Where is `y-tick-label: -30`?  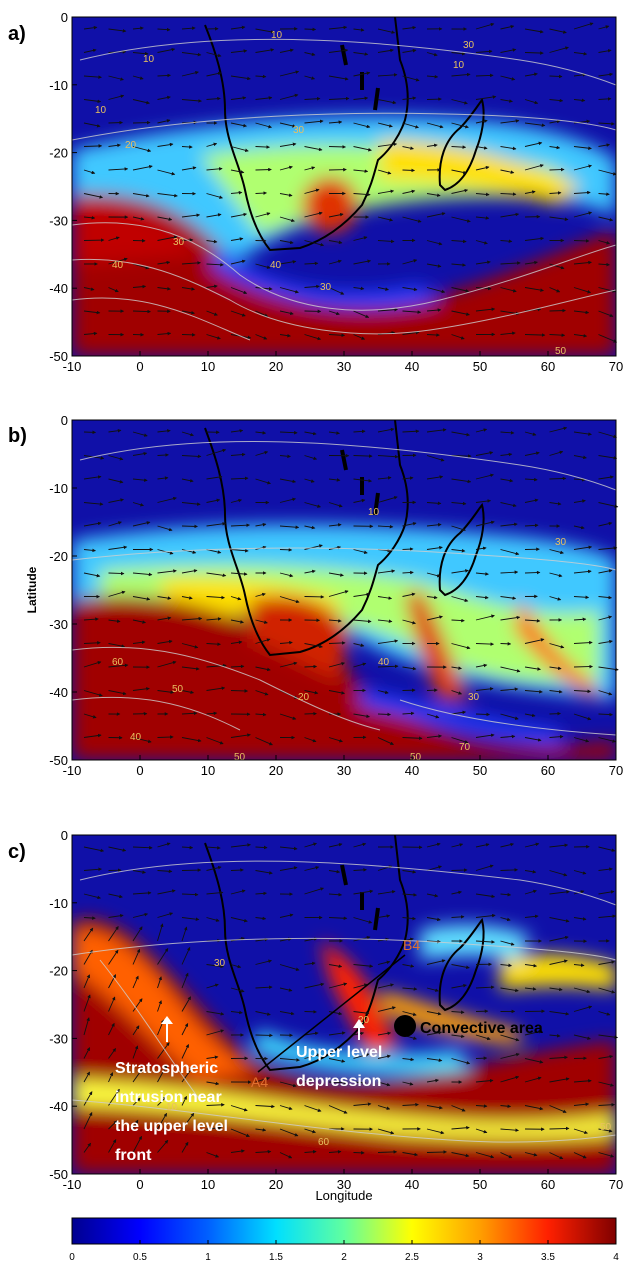
y-tick-label: -30 is located at coordinates (58, 624).